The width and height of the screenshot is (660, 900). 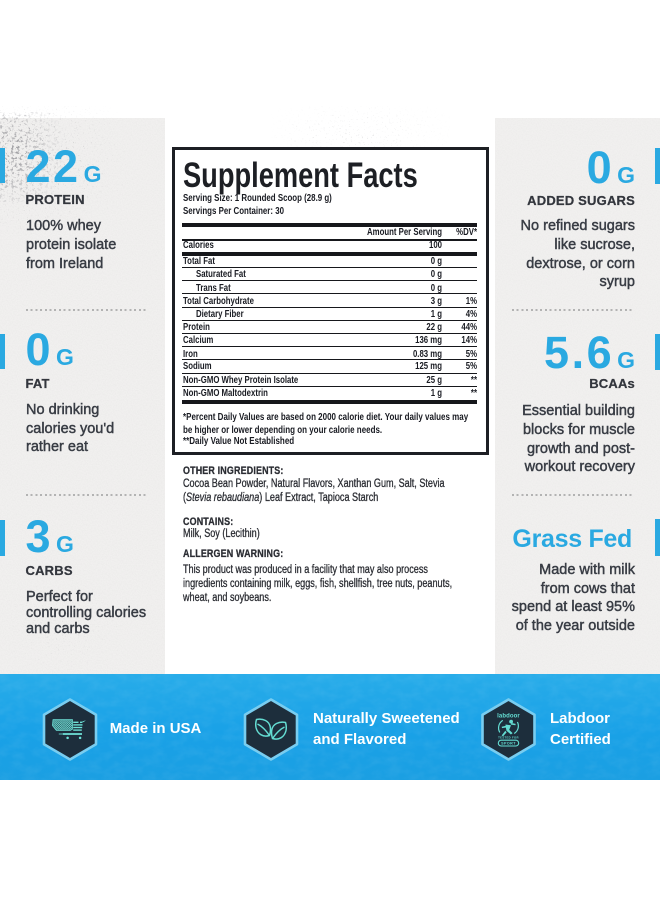 I want to click on svg-text: TESTED FOR, so click(x=508, y=738).